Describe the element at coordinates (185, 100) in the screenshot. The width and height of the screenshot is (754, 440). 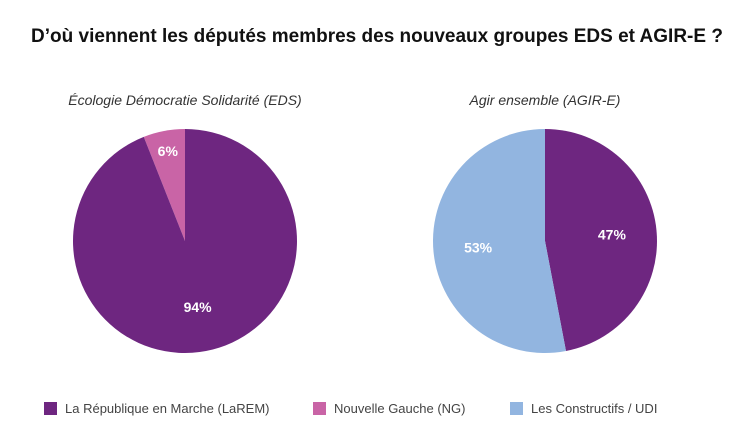
I see `pie-title-eds: Écologie Démocratie Solidarité (EDS)` at that location.